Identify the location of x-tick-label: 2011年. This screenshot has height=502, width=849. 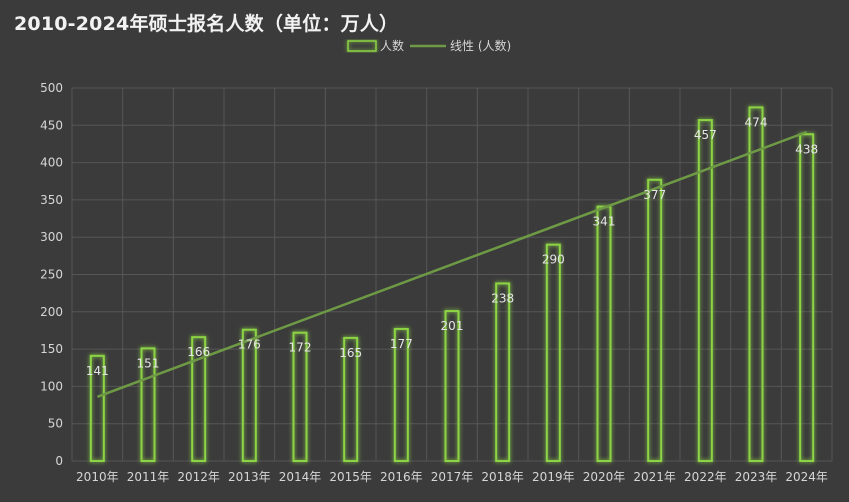
(148, 477).